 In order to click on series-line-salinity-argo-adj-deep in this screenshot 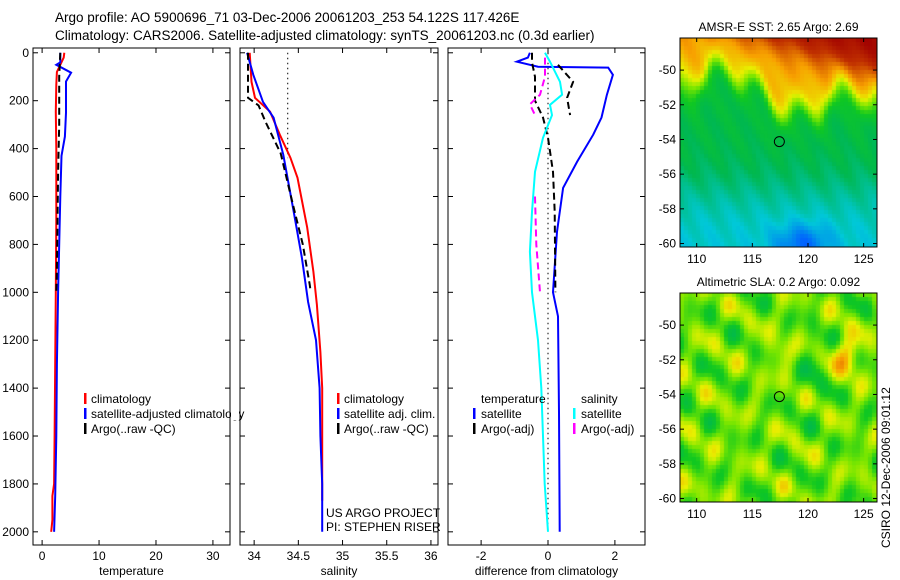, I will do `click(537, 244)`.